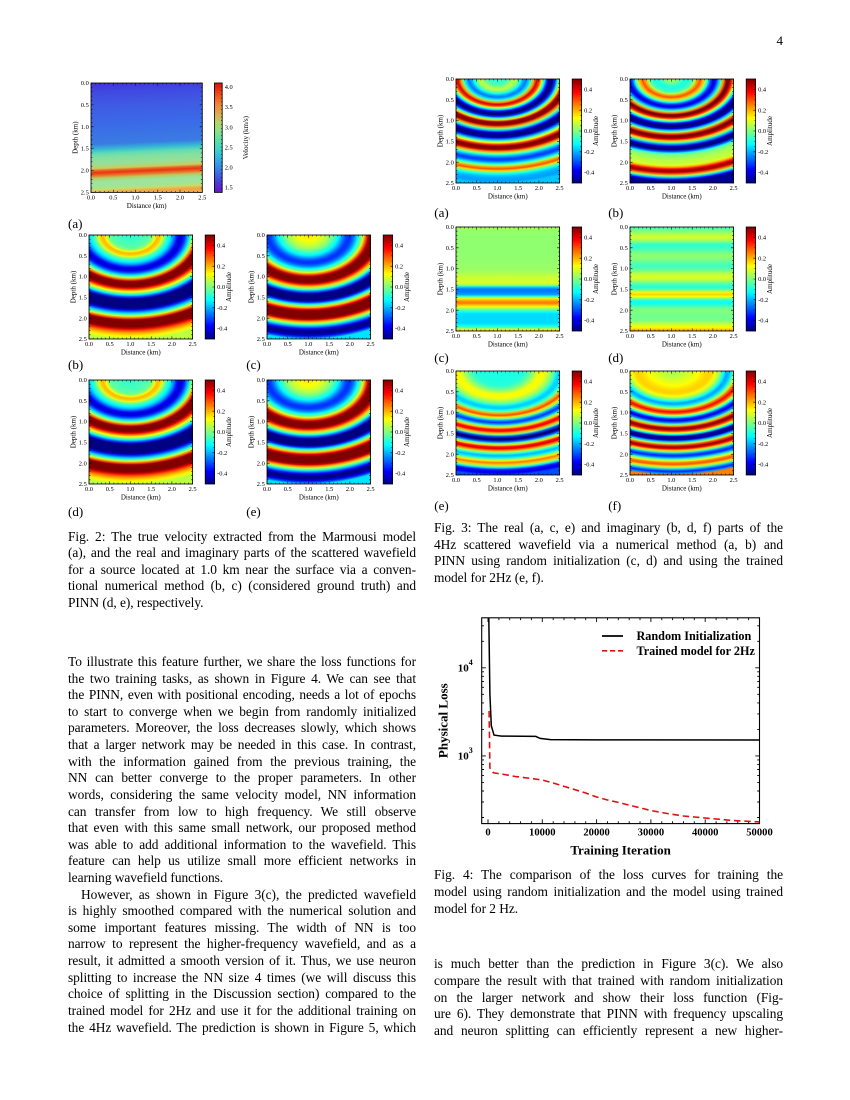 The height and width of the screenshot is (1100, 850). I want to click on svg-text: 3.0, so click(228, 127).